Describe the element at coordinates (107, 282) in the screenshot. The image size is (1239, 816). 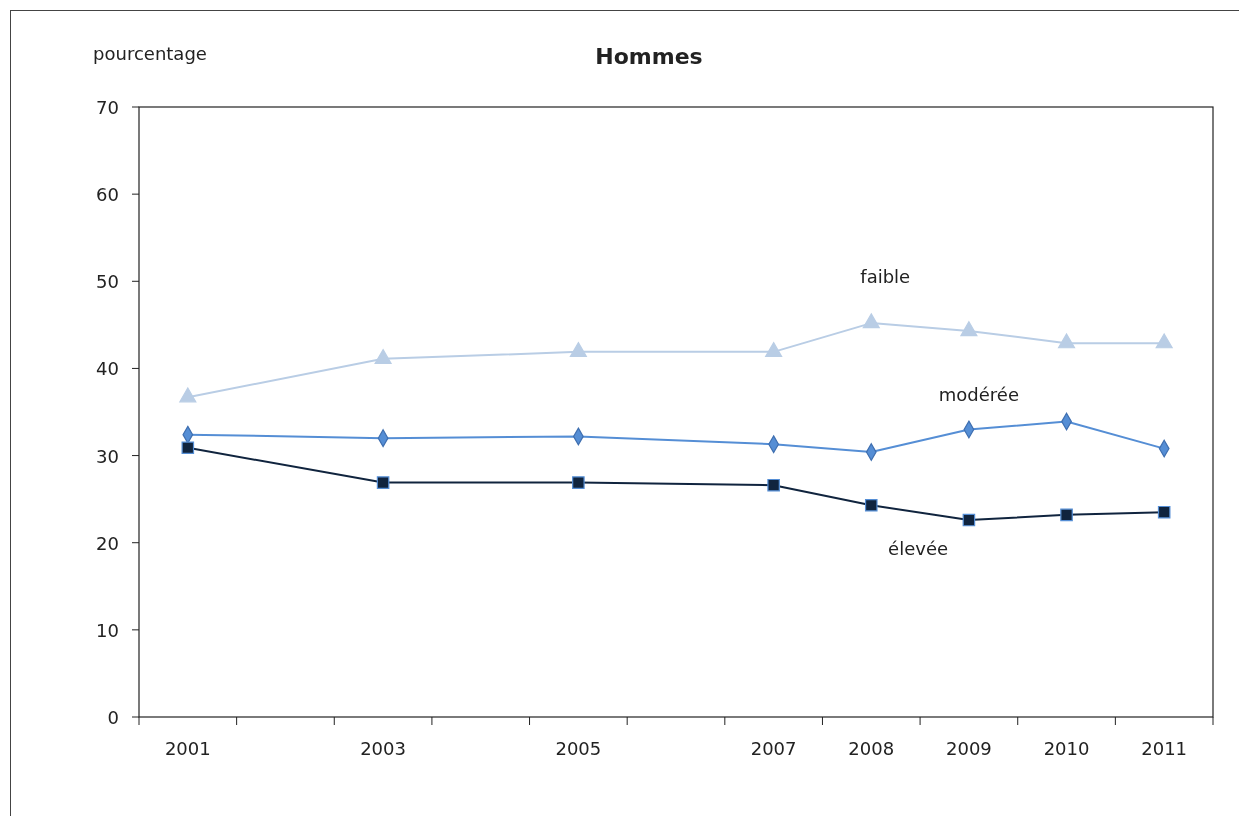
I see `y-tick-label: 50` at that location.